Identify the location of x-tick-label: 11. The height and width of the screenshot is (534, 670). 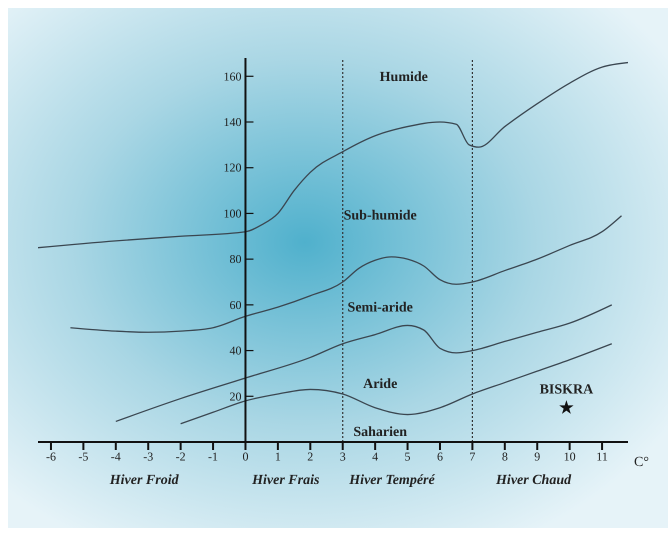
(602, 457).